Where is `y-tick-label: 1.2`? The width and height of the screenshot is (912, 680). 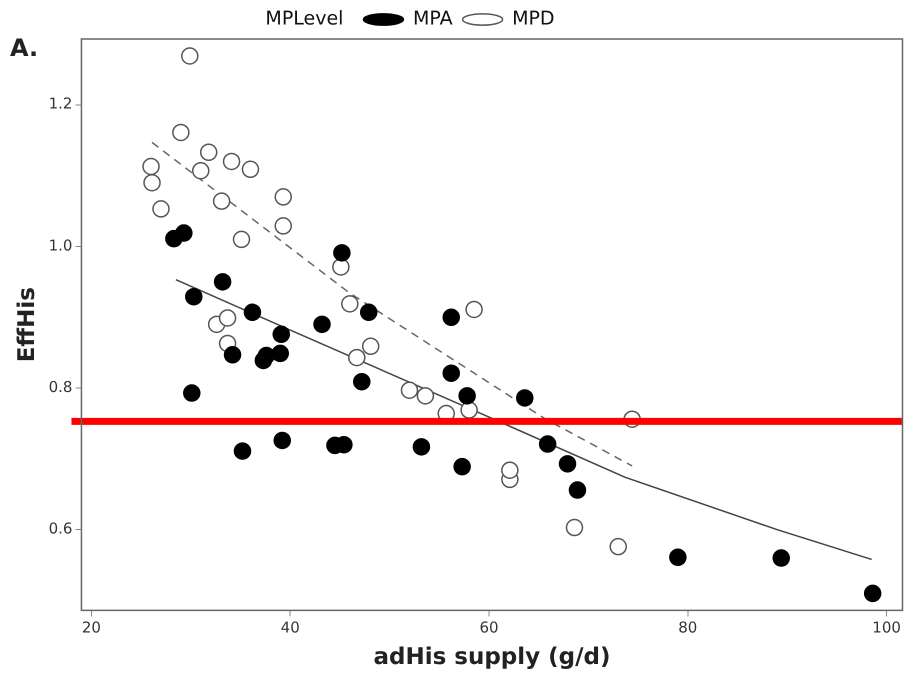
y-tick-label: 1.2 is located at coordinates (60, 103).